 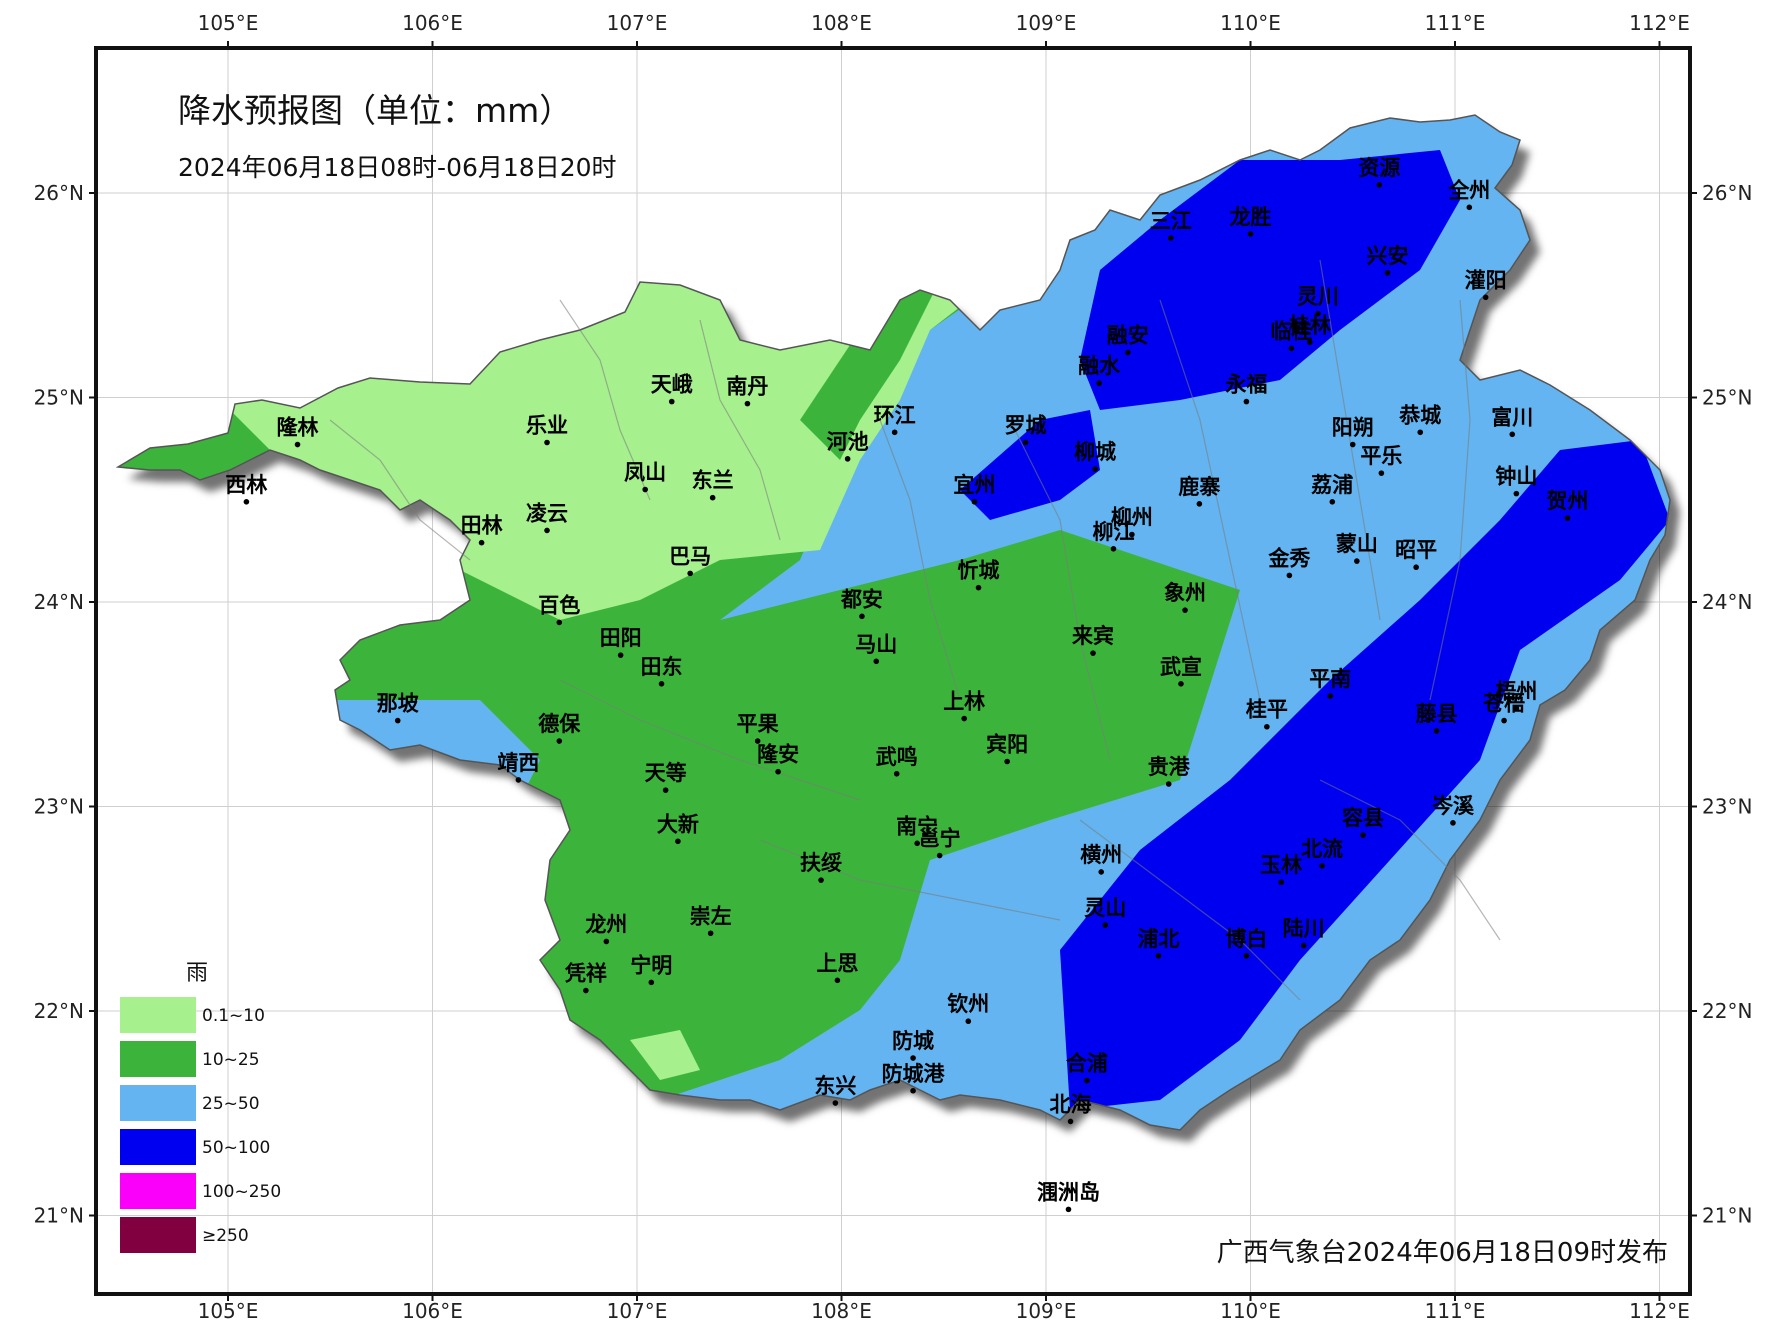 What do you see at coordinates (1093, 636) in the screenshot?
I see `city-name: 来宾` at bounding box center [1093, 636].